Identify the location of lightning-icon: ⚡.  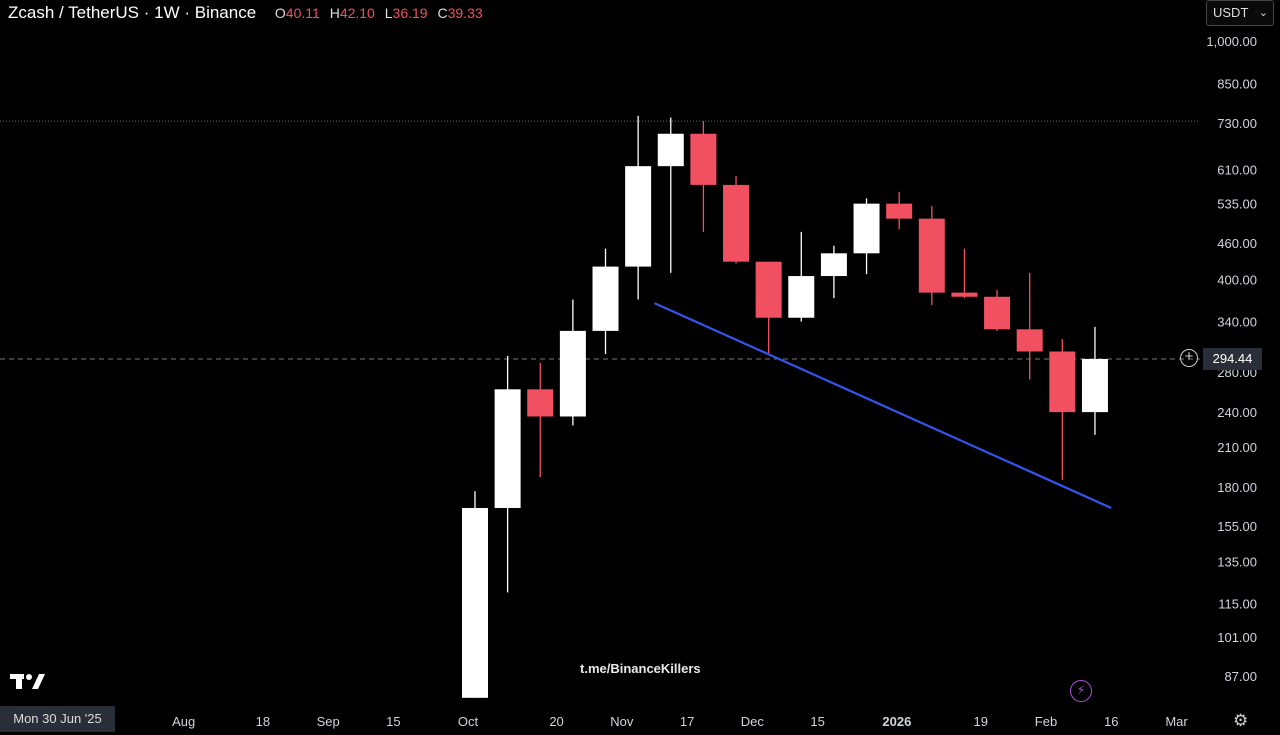
(1081, 691).